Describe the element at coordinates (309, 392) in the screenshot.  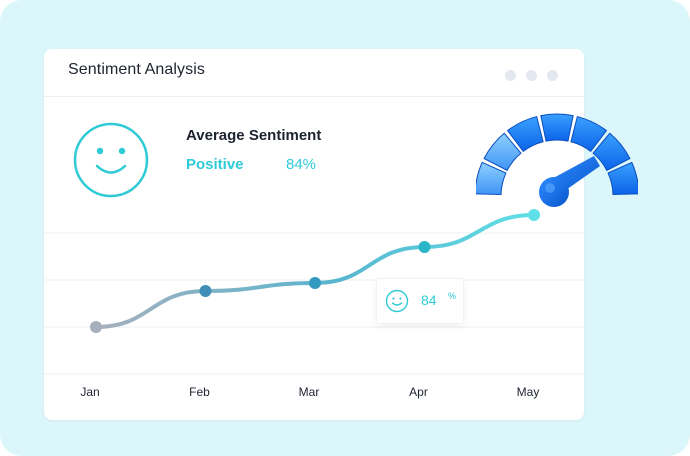
I see `x-tick-mar: Mar` at that location.